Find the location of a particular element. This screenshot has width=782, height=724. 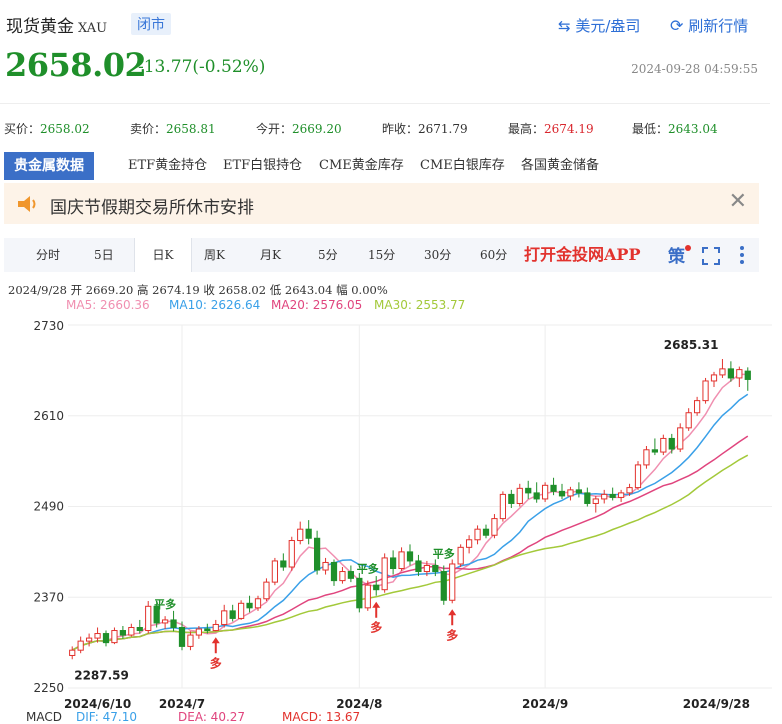

y-tick-label: 2490 is located at coordinates (48, 507).